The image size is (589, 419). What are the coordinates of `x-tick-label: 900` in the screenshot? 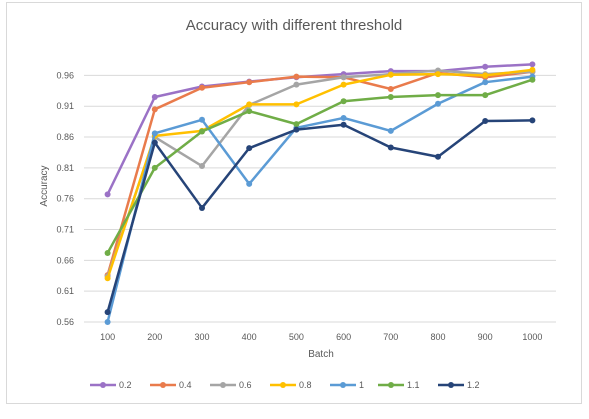 It's located at (485, 337).